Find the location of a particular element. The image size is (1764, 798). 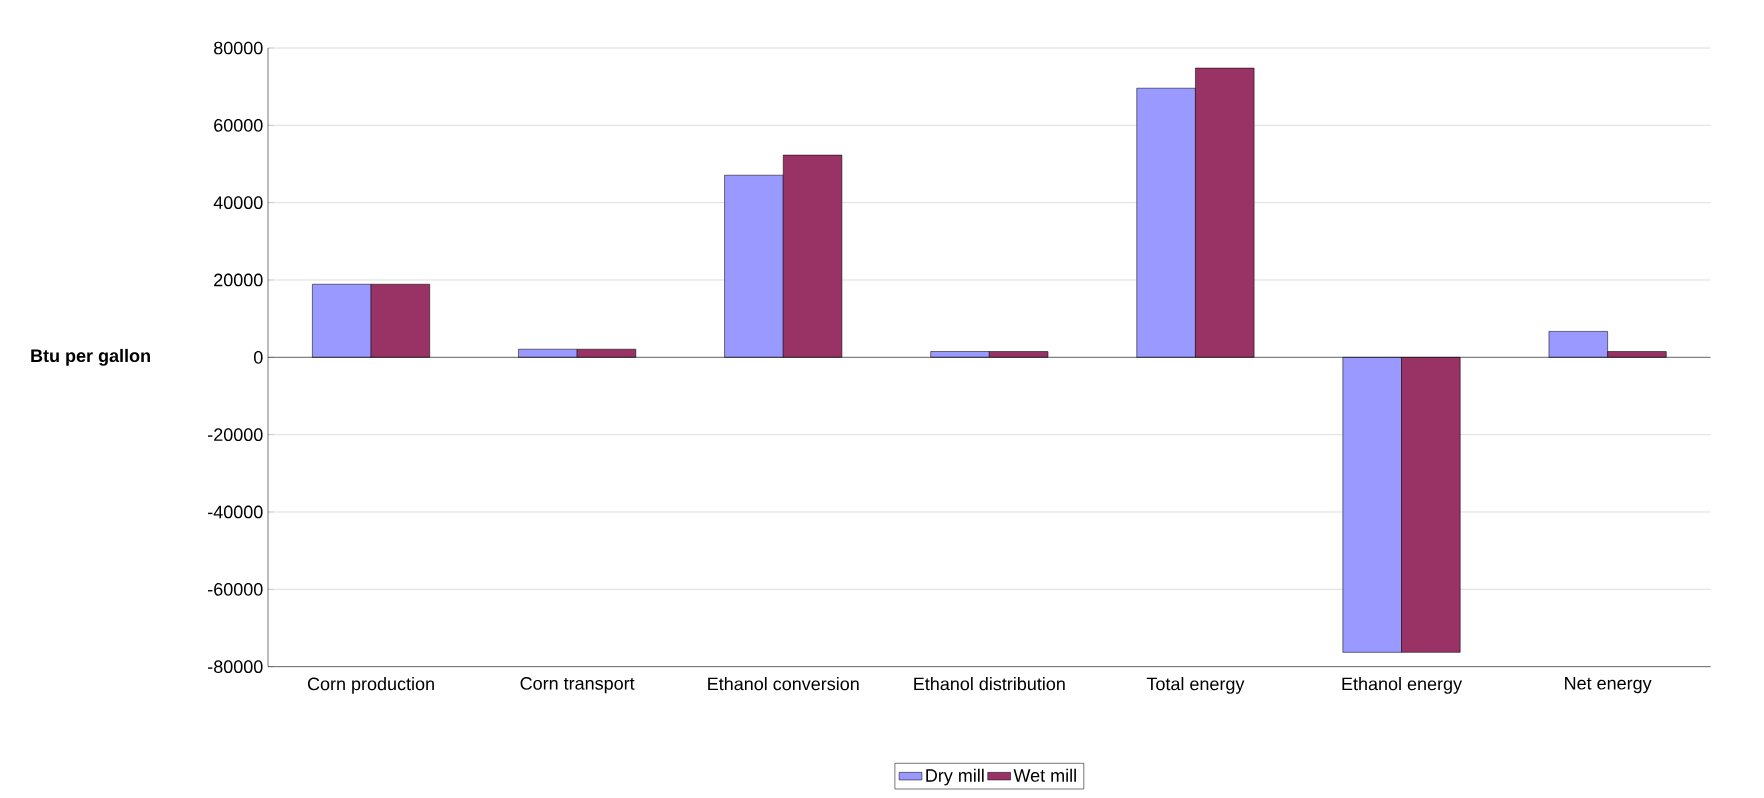

x-tick-label: Ethanol conversion is located at coordinates (783, 684).